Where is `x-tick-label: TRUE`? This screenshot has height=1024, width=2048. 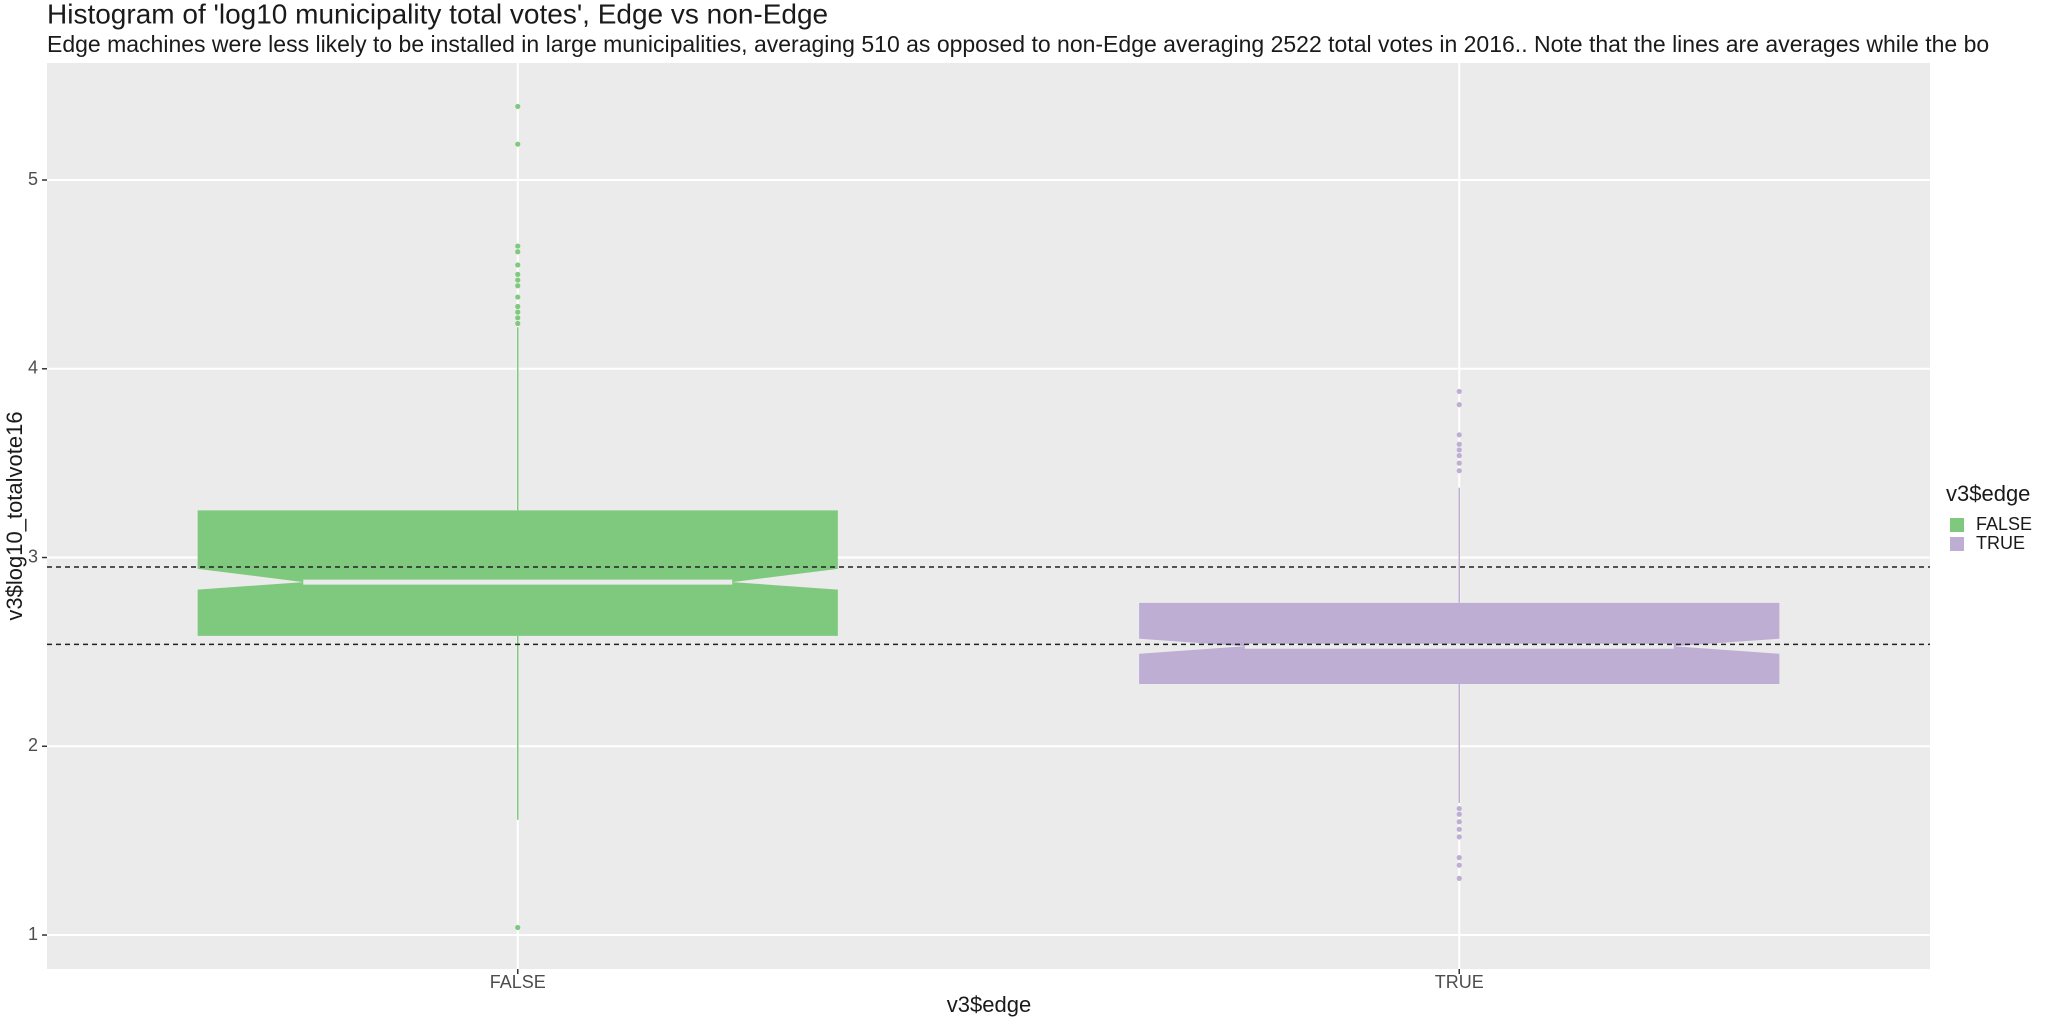 x-tick-label: TRUE is located at coordinates (1459, 982).